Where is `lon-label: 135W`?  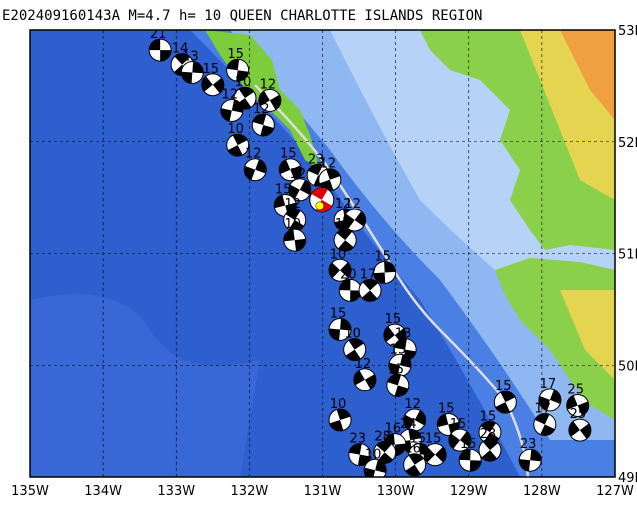
lon-label: 135W is located at coordinates (30, 491).